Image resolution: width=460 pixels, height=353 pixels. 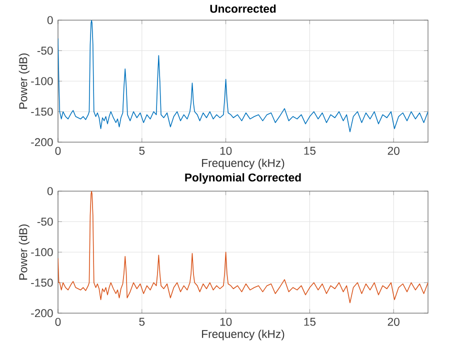 What do you see at coordinates (243, 8) in the screenshot?
I see `chart-title: Uncorrected` at bounding box center [243, 8].